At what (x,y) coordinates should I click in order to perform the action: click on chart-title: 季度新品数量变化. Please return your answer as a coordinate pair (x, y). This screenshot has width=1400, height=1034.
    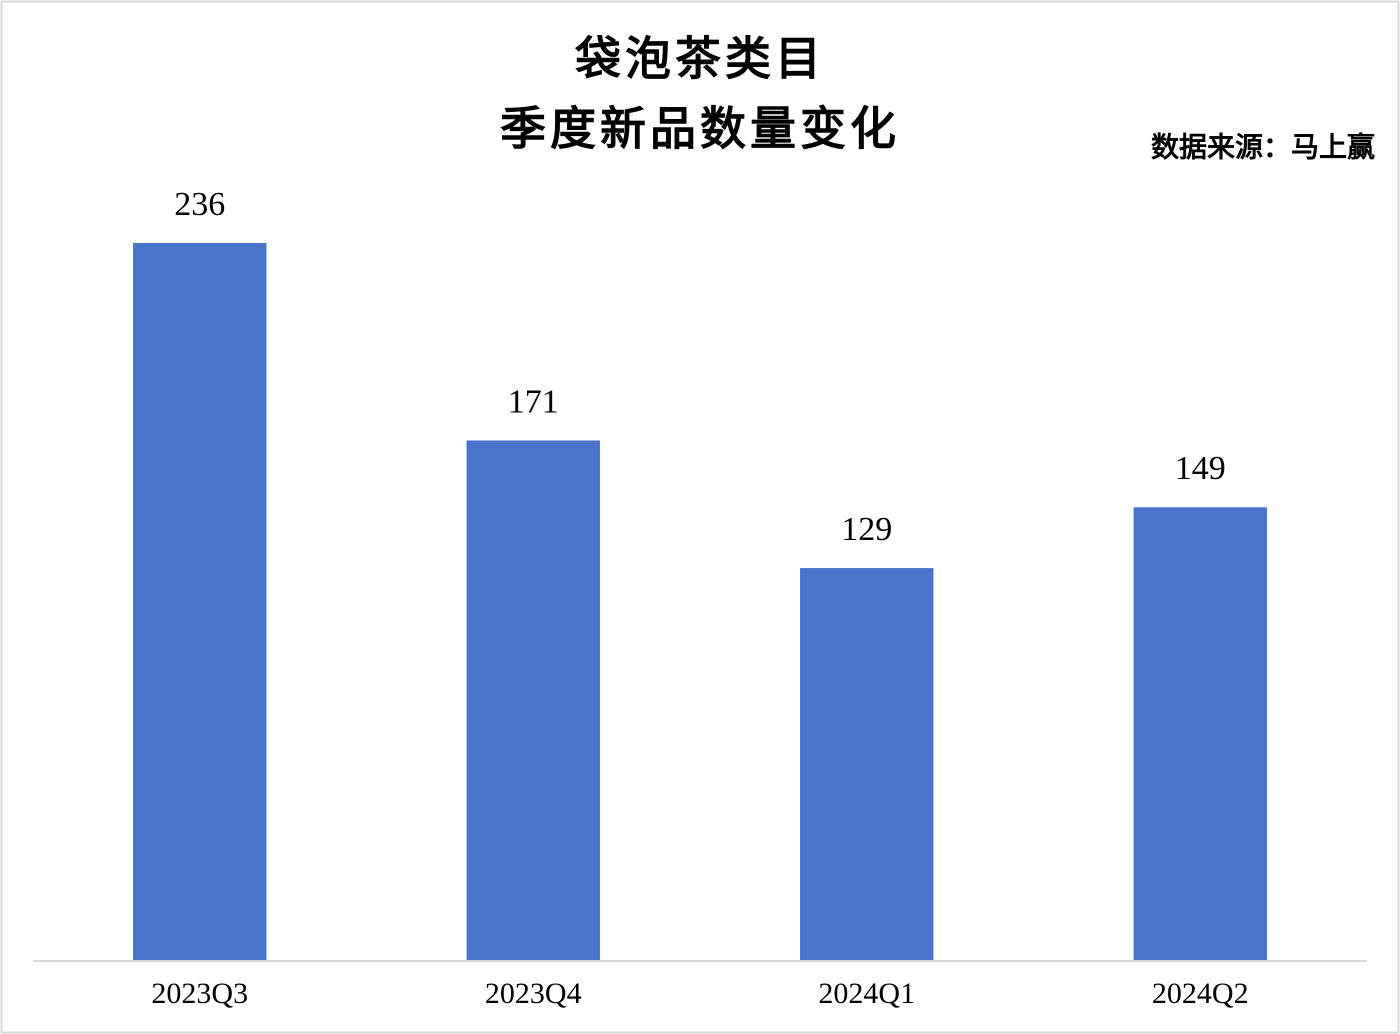
    Looking at the image, I should click on (700, 129).